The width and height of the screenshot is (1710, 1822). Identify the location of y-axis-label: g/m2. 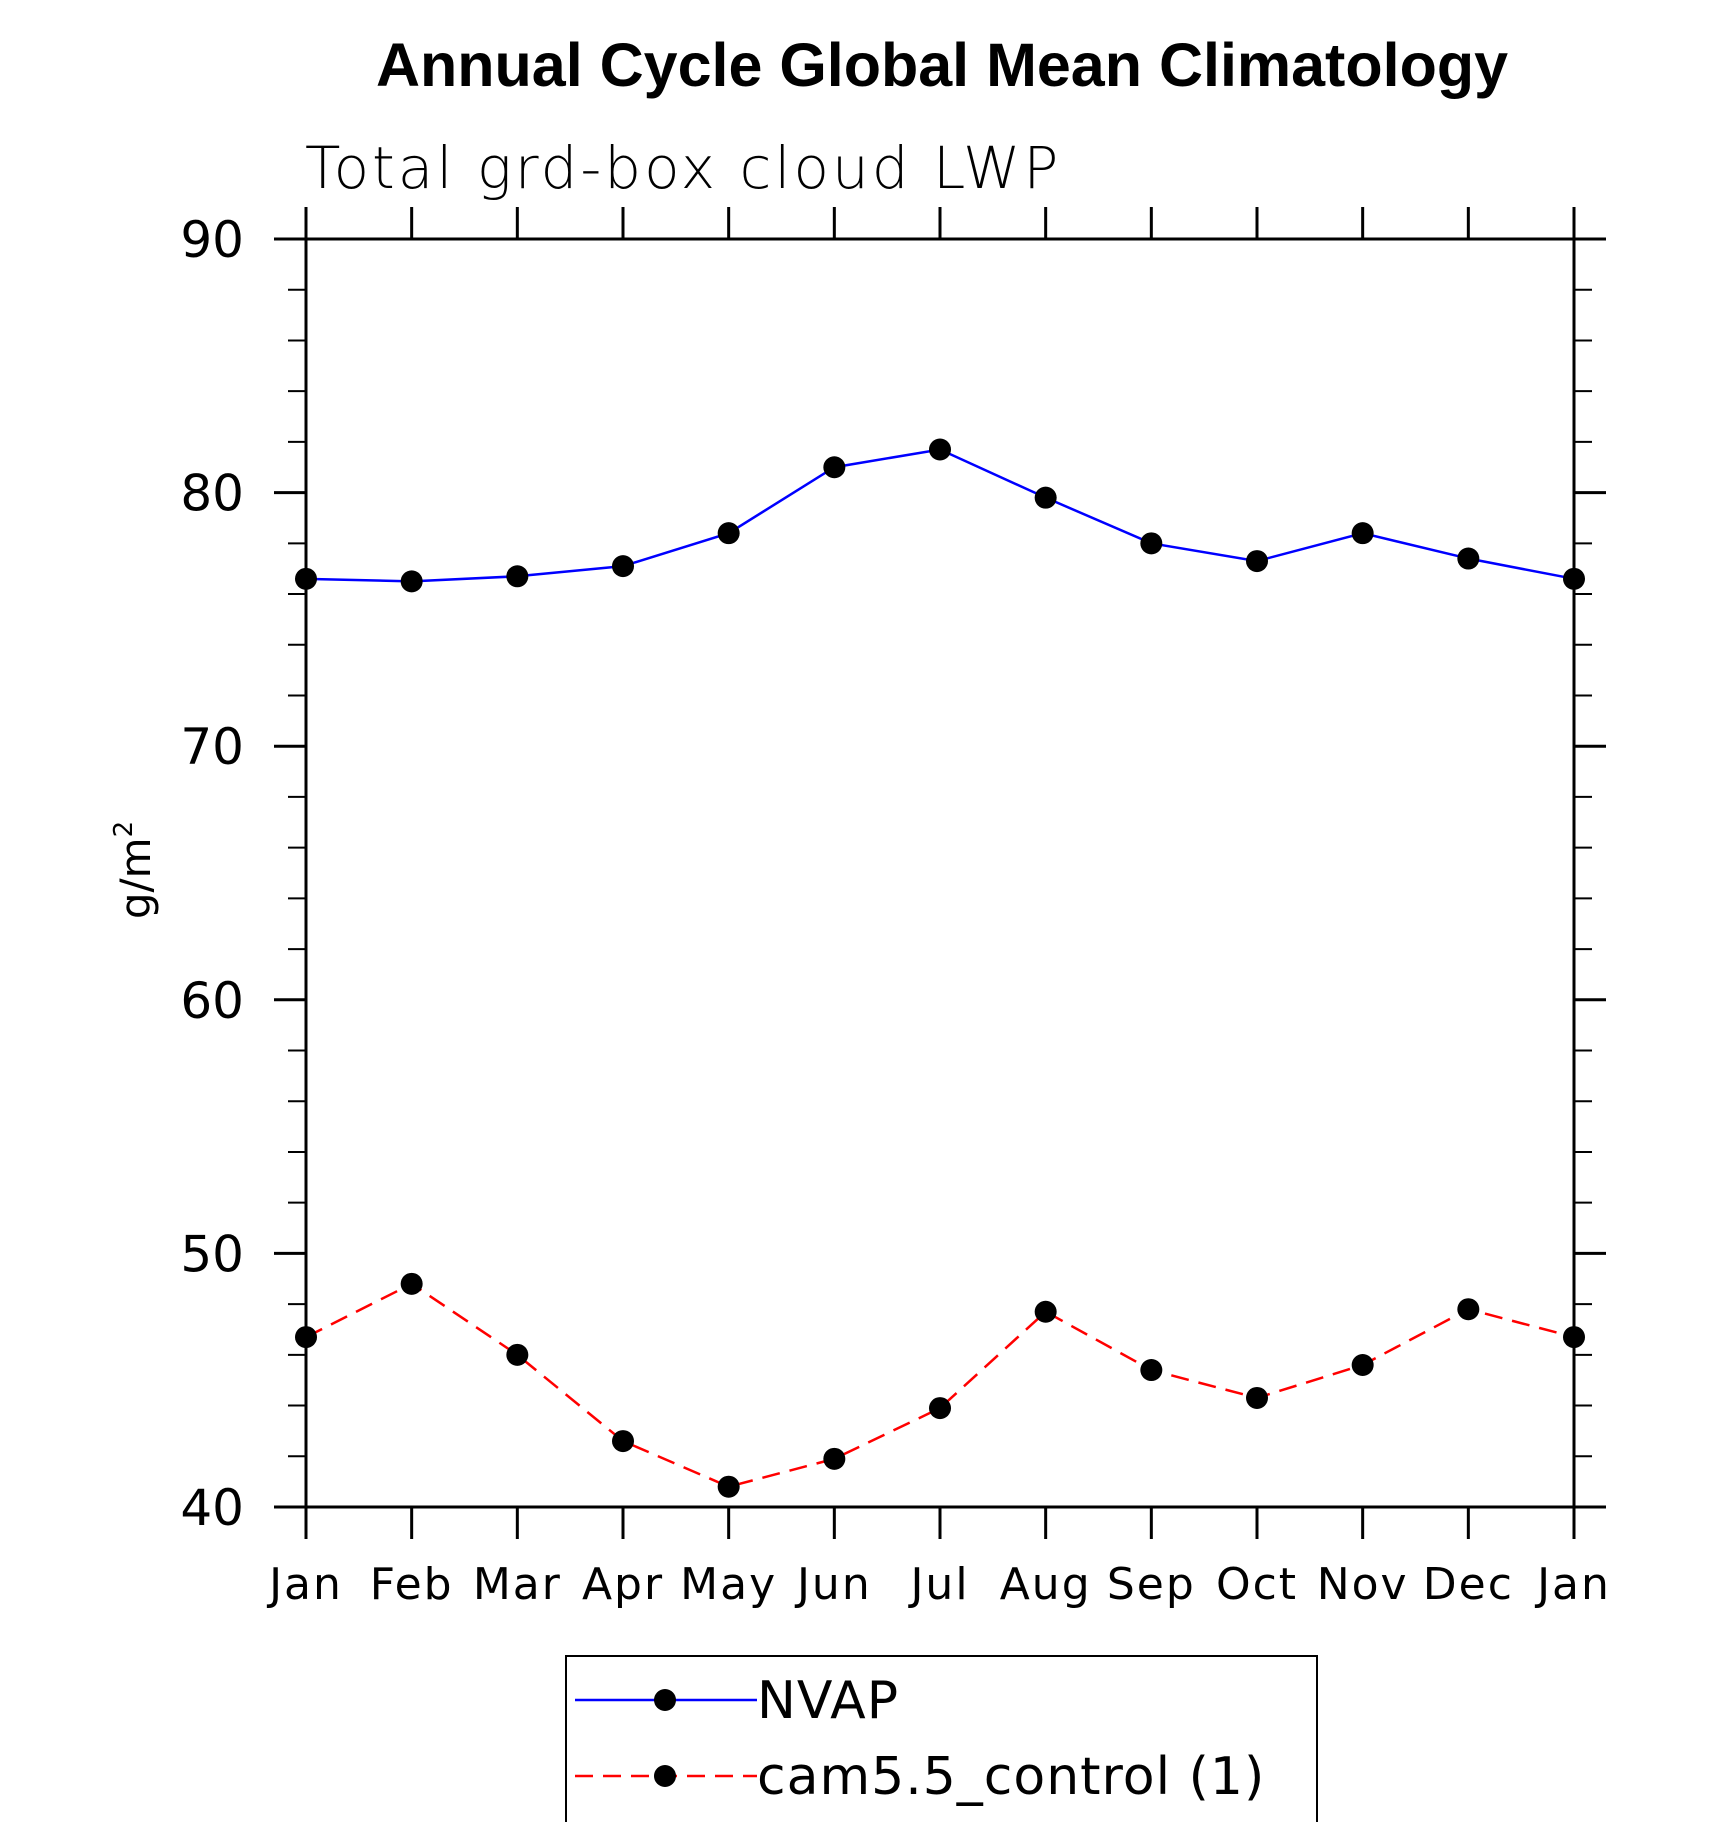
(134, 870).